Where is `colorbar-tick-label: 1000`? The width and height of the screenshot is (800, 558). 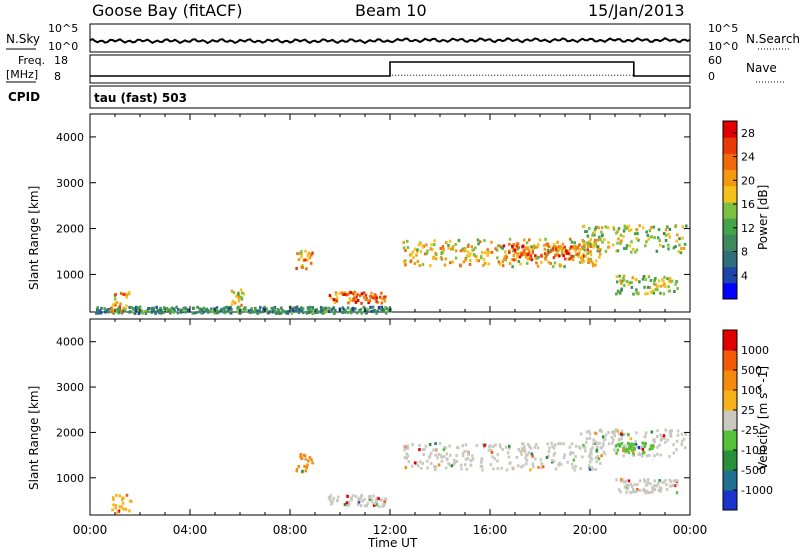 colorbar-tick-label: 1000 is located at coordinates (755, 350).